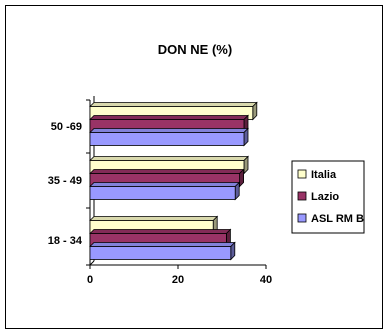 The width and height of the screenshot is (390, 335). What do you see at coordinates (66, 127) in the screenshot?
I see `category-label: 50 -69` at bounding box center [66, 127].